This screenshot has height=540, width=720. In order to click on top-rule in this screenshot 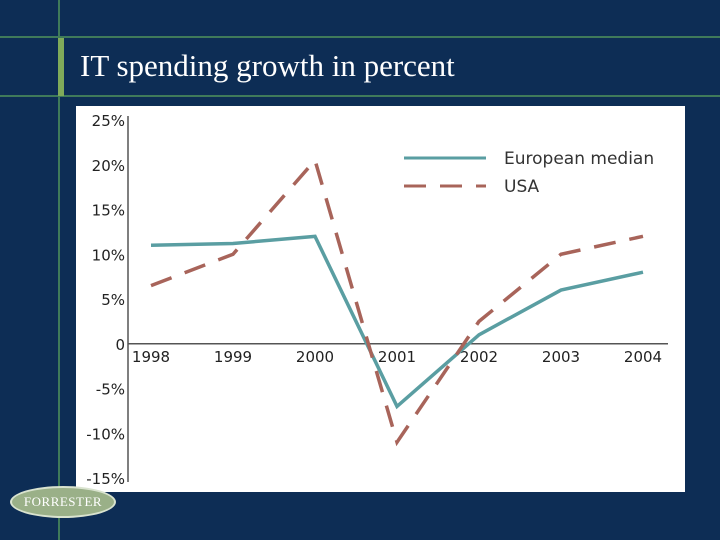, I will do `click(360, 37)`.